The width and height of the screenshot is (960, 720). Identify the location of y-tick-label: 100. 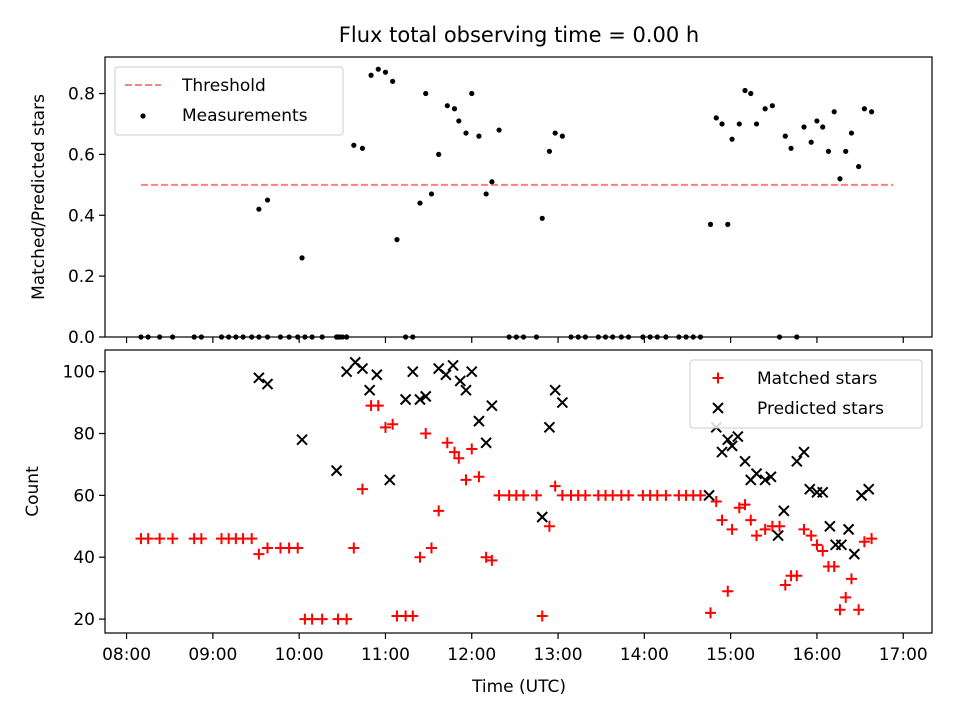
(79, 373).